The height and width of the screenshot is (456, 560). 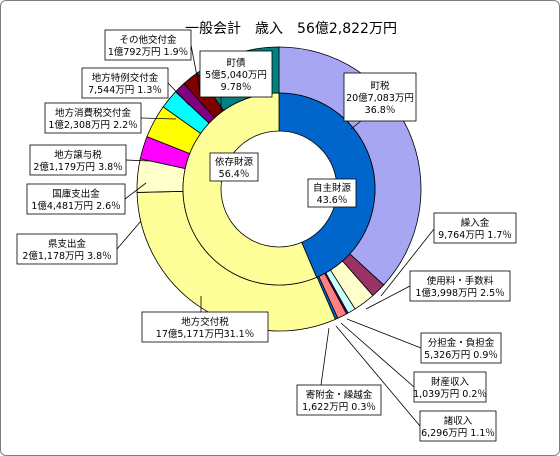 I want to click on label-text-zaisan-0: 財産収入, so click(x=450, y=382).